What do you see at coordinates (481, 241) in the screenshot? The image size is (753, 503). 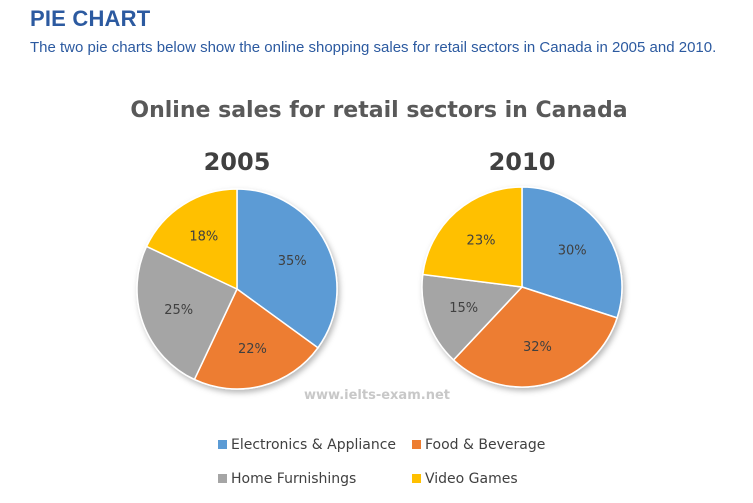 I see `slice-label-2010-3: 23%` at bounding box center [481, 241].